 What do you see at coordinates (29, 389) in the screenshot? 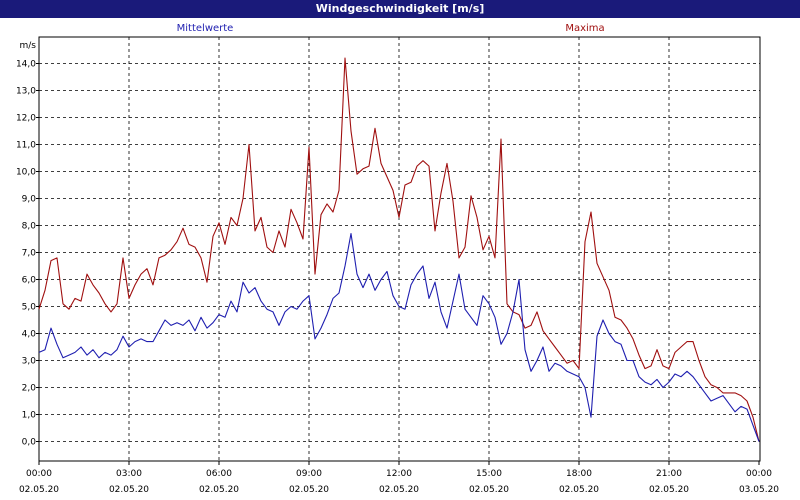
I see `y-tick-label: 2,0` at bounding box center [29, 389].